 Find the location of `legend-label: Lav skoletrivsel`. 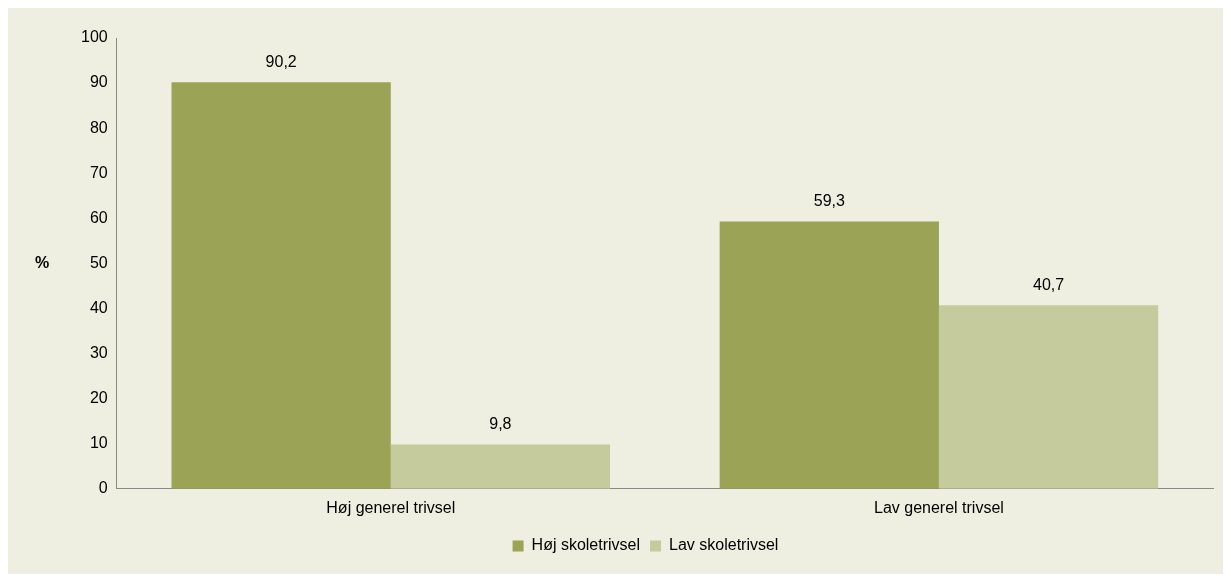

legend-label: Lav skoletrivsel is located at coordinates (724, 545).